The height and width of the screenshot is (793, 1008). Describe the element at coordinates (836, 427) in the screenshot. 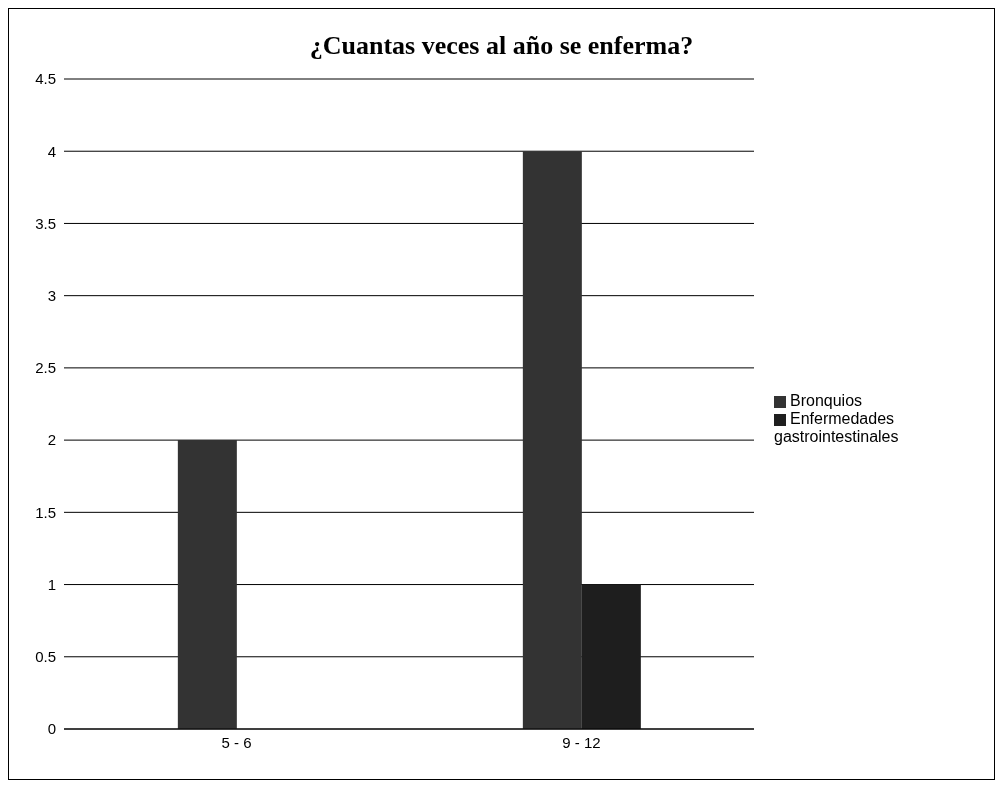

I see `legend-label: Enfermedades gastrointestinales` at that location.